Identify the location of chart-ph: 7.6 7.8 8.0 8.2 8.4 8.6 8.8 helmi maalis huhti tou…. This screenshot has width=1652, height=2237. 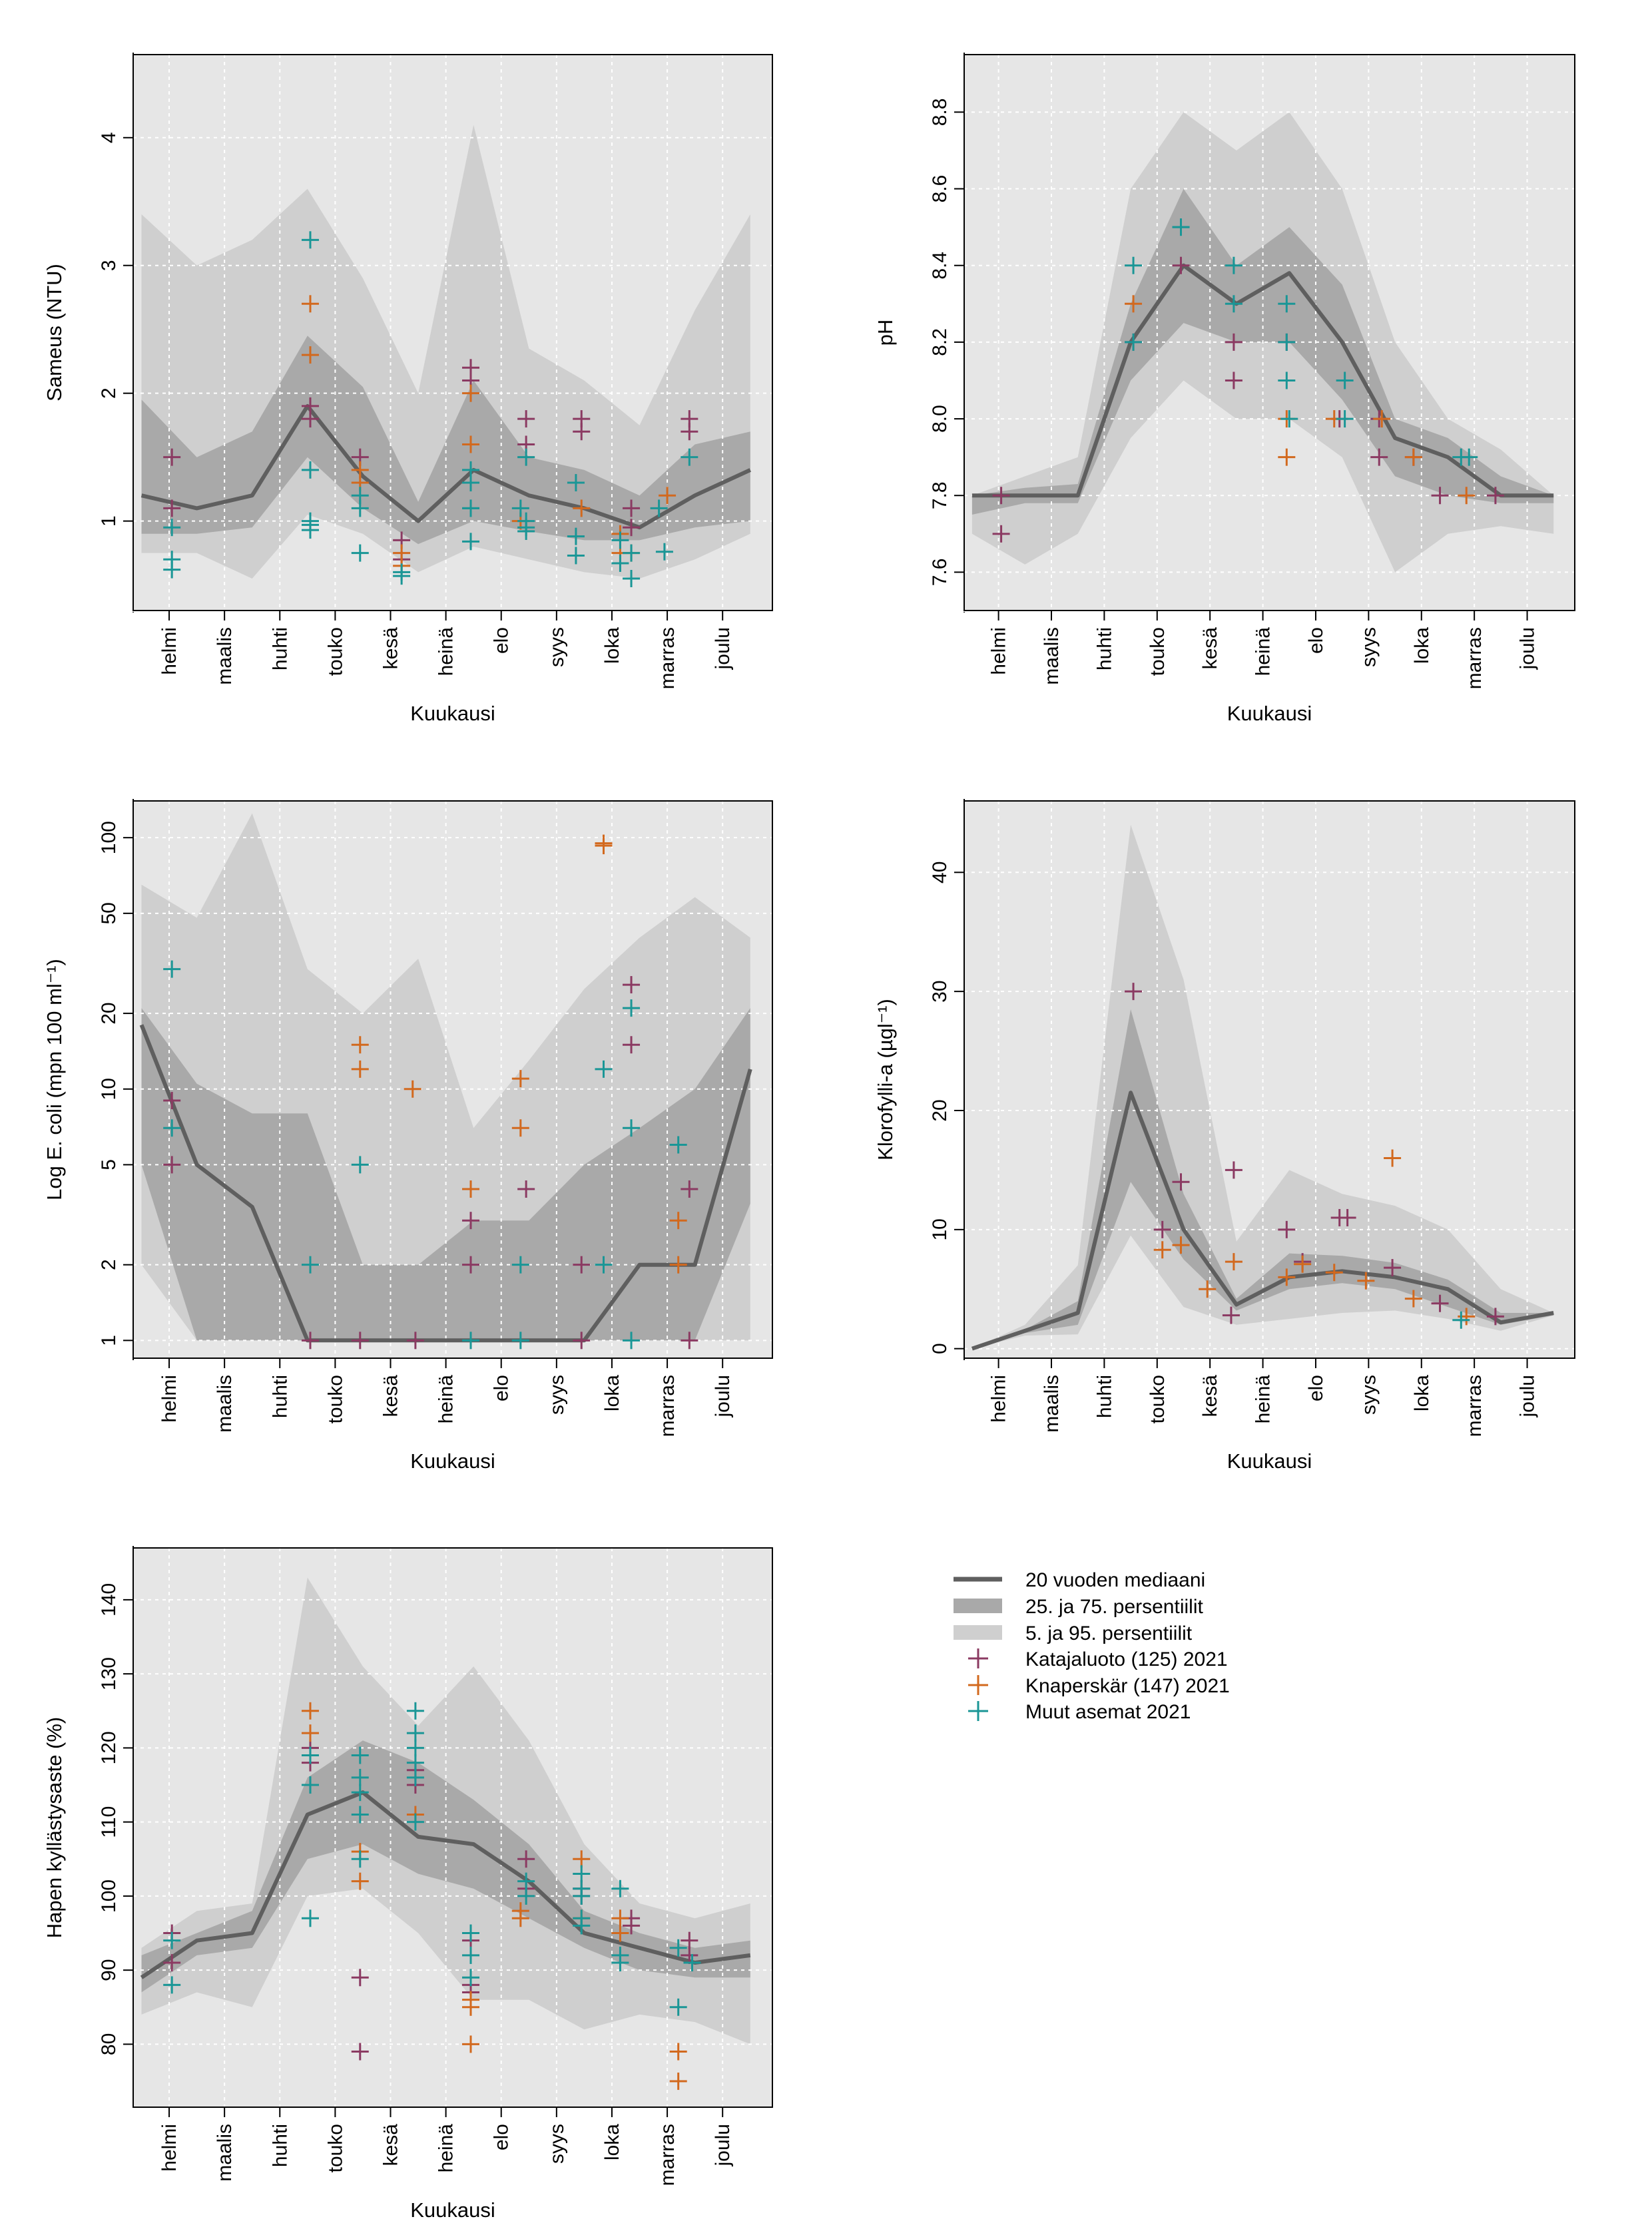
(1224, 389).